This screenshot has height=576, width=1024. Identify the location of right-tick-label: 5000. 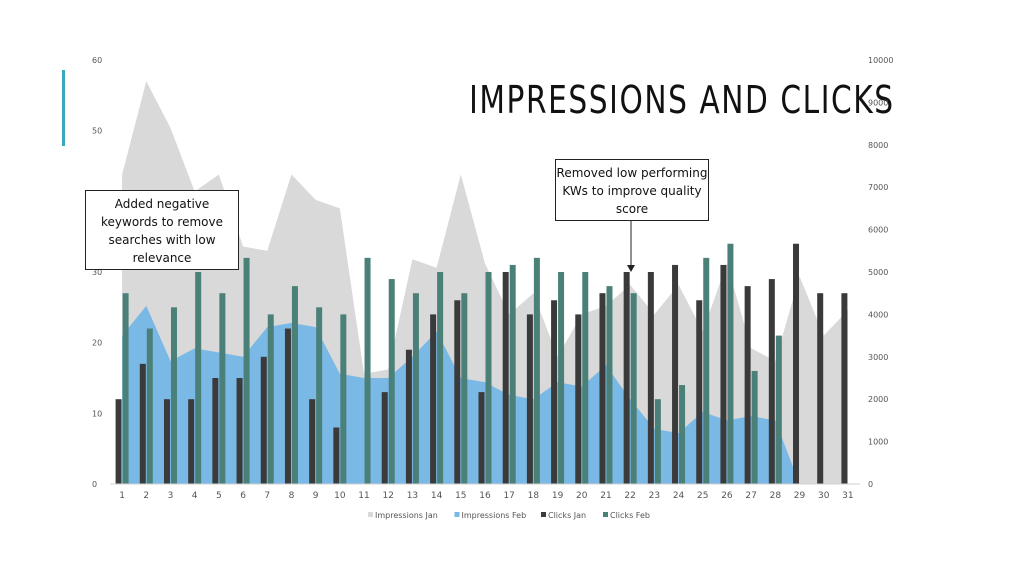
(878, 272).